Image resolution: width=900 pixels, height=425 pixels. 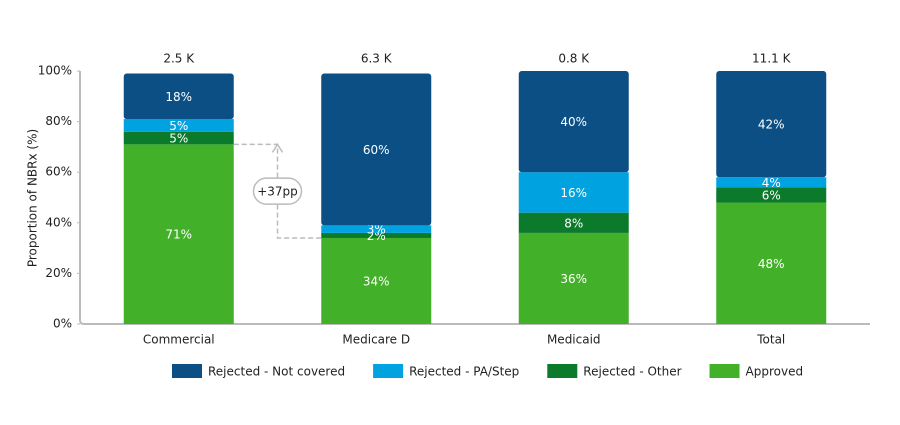 I want to click on data-label: 8%, so click(x=573, y=223).